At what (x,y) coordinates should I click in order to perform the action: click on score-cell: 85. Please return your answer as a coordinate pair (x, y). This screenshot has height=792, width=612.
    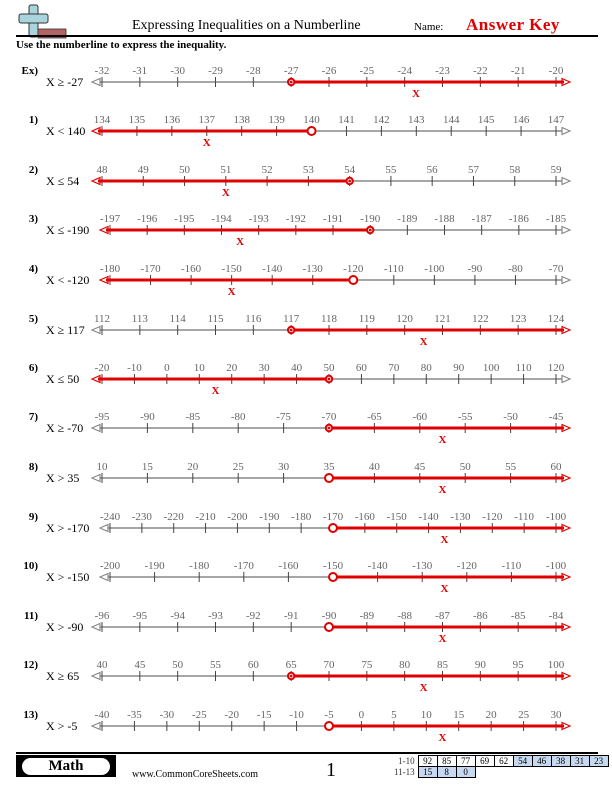
    Looking at the image, I should click on (446, 761).